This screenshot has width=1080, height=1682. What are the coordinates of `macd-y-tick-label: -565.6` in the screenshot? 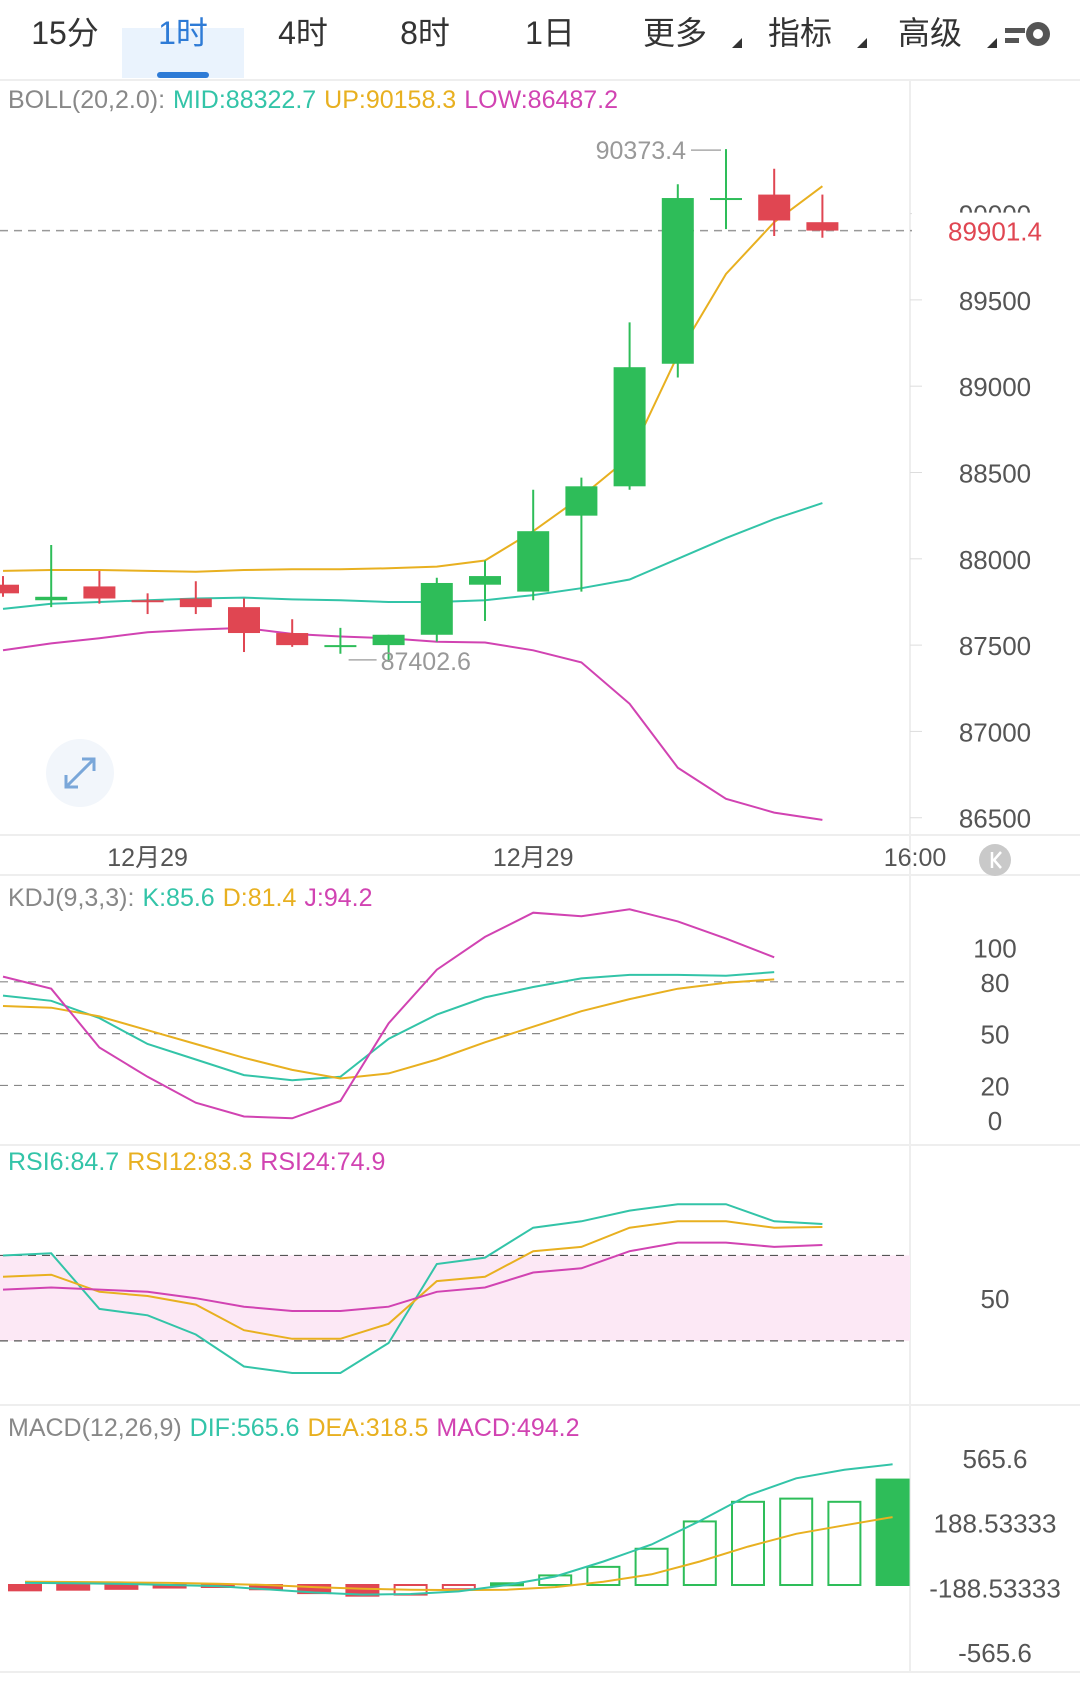 It's located at (995, 1653).